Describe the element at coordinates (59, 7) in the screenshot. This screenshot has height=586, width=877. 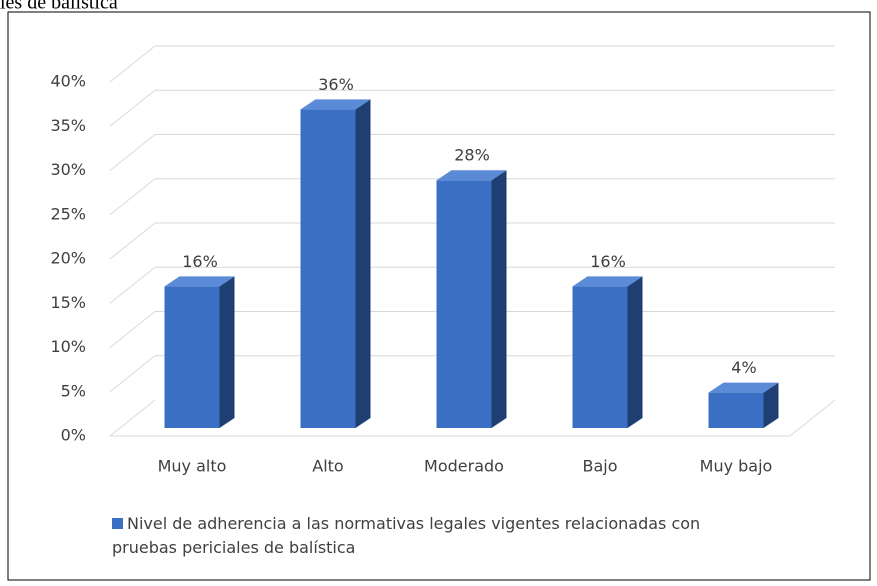
I see `caption: les de balística` at that location.